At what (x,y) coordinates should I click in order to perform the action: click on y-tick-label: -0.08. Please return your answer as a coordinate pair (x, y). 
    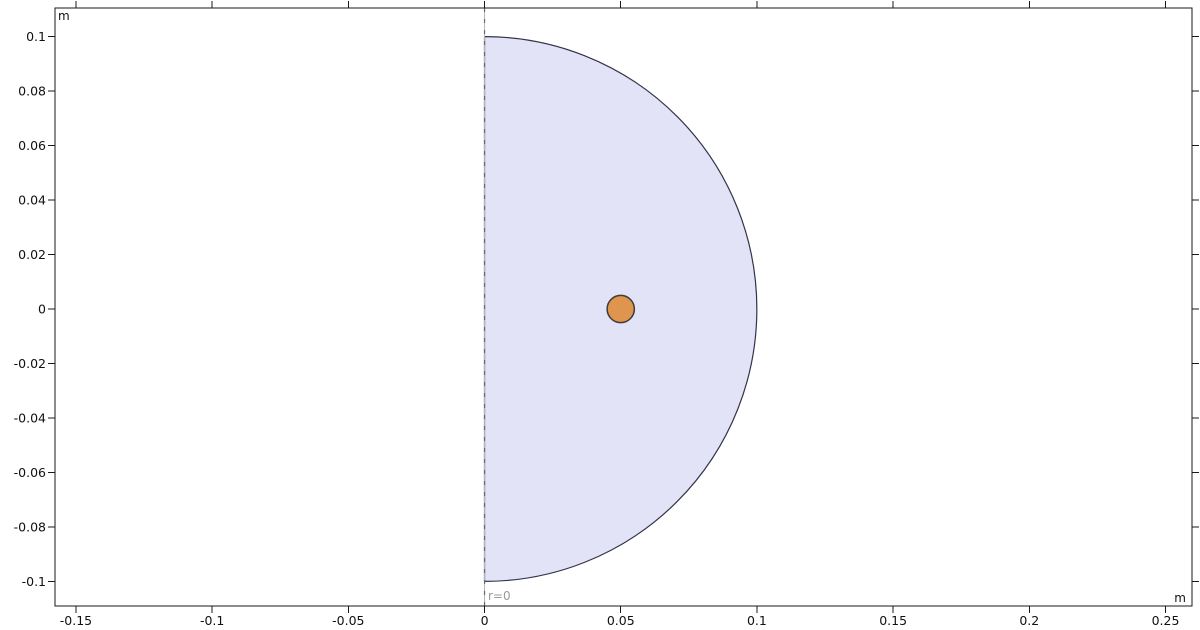
    Looking at the image, I should click on (30, 526).